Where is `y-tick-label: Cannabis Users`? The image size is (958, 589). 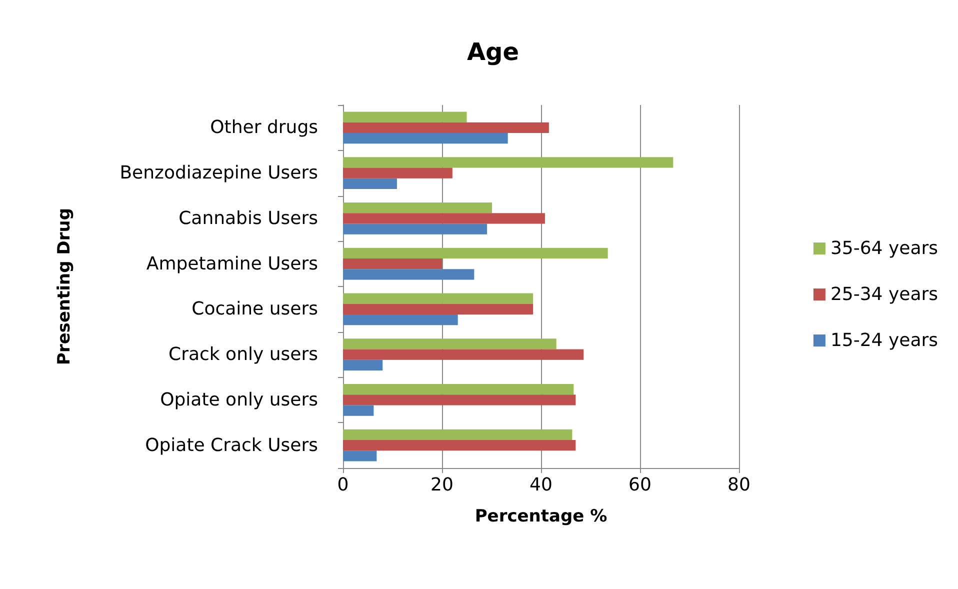 y-tick-label: Cannabis Users is located at coordinates (248, 218).